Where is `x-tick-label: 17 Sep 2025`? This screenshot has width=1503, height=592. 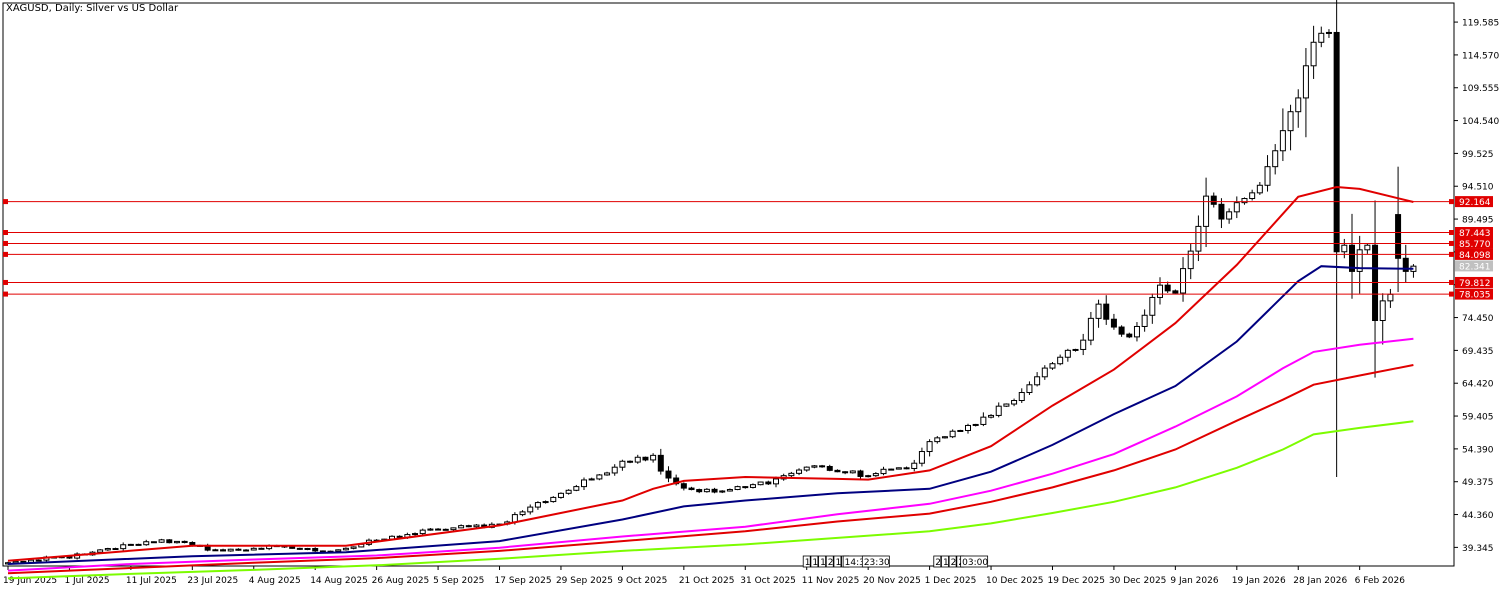 x-tick-label: 17 Sep 2025 is located at coordinates (523, 581).